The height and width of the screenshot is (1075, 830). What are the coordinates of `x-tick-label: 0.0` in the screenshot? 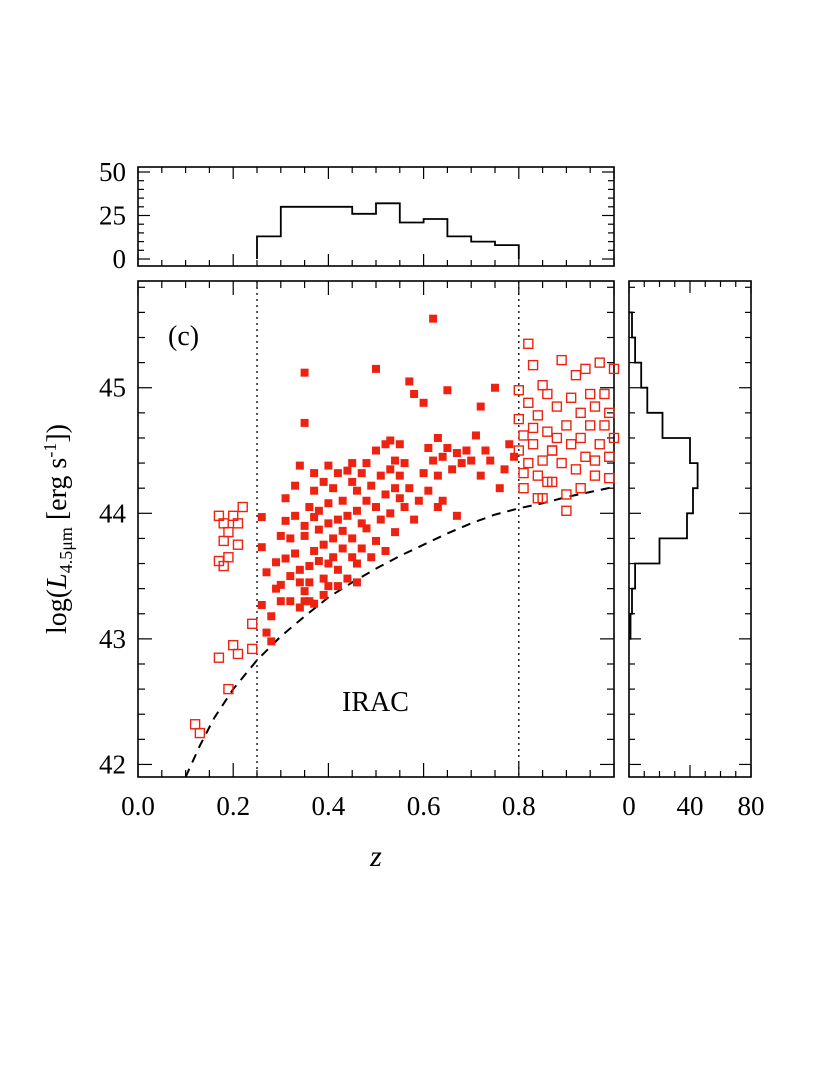 It's located at (138, 806).